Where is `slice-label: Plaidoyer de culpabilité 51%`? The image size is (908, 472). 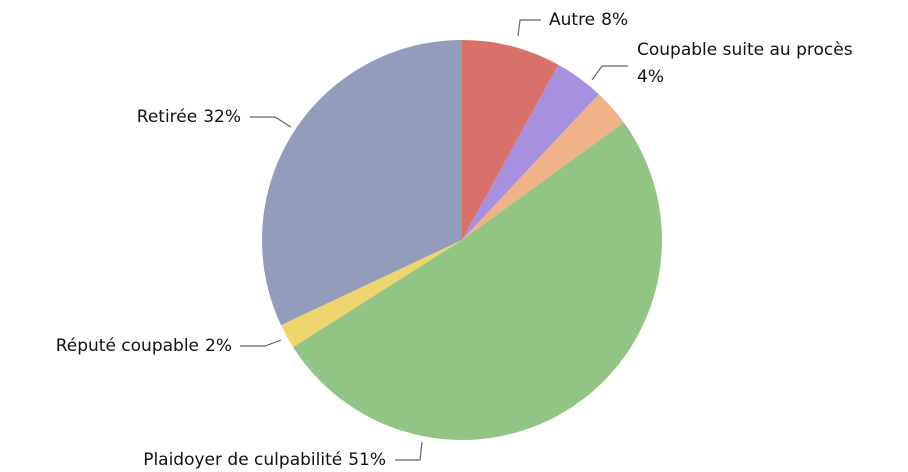 slice-label: Plaidoyer de culpabilité 51% is located at coordinates (264, 460).